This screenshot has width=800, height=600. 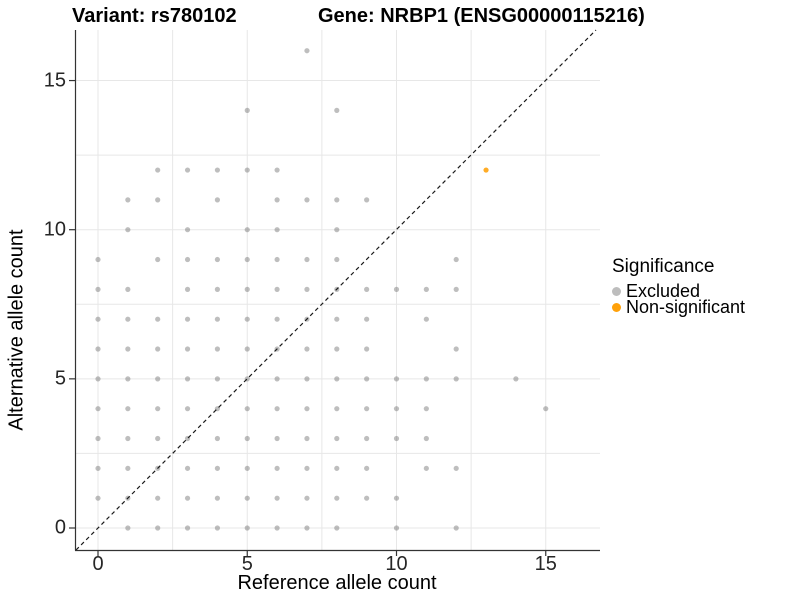 What do you see at coordinates (663, 266) in the screenshot?
I see `legend-title: Significance` at bounding box center [663, 266].